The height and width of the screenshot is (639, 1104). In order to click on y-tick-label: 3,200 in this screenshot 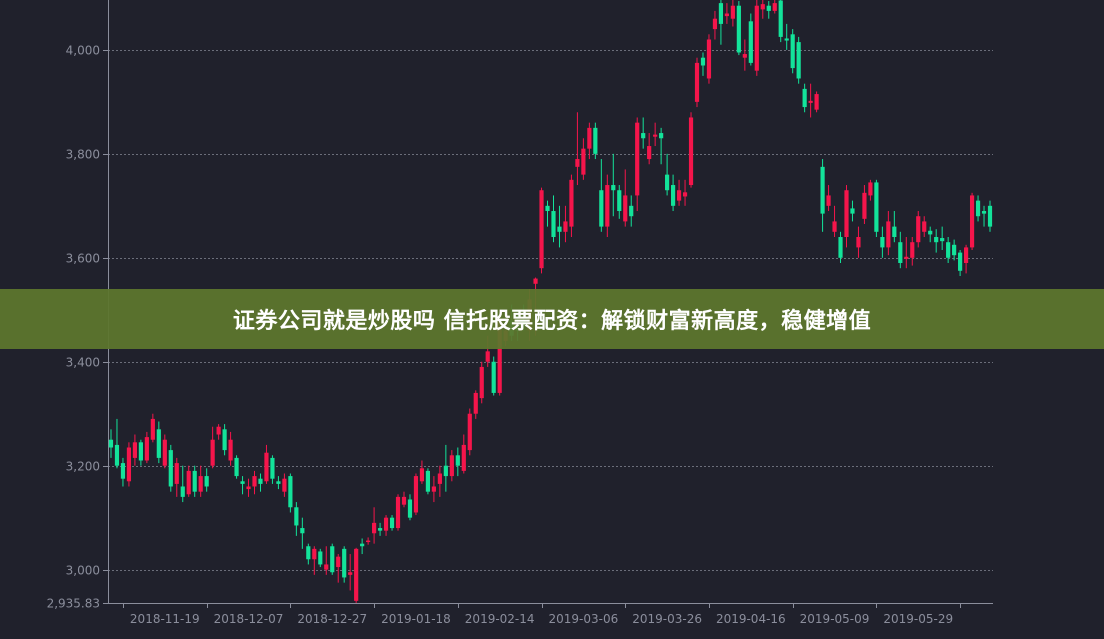, I will do `click(83, 467)`.